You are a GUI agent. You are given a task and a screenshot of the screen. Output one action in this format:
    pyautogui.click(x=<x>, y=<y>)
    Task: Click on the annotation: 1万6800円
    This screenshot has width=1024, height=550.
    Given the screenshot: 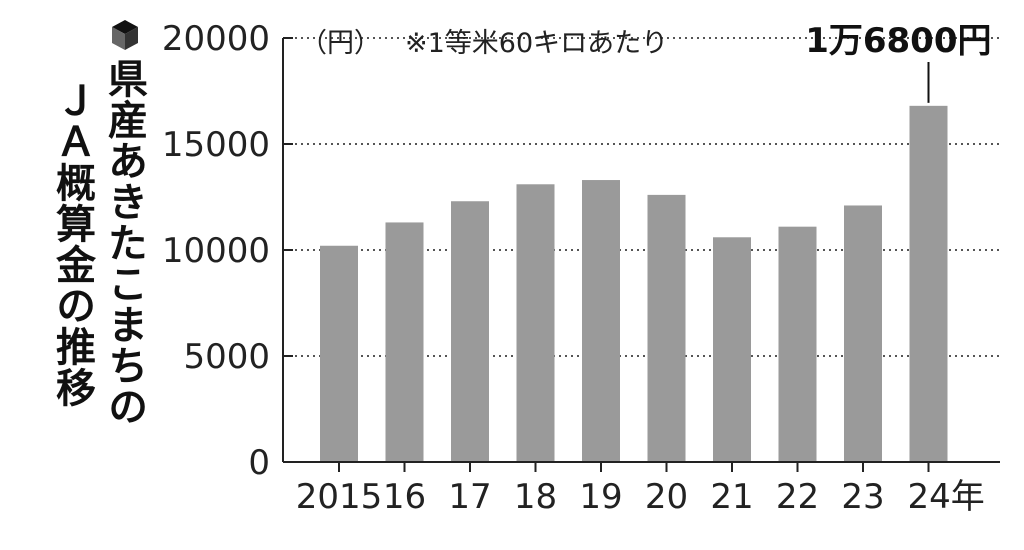 What is the action you would take?
    pyautogui.click(x=898, y=62)
    